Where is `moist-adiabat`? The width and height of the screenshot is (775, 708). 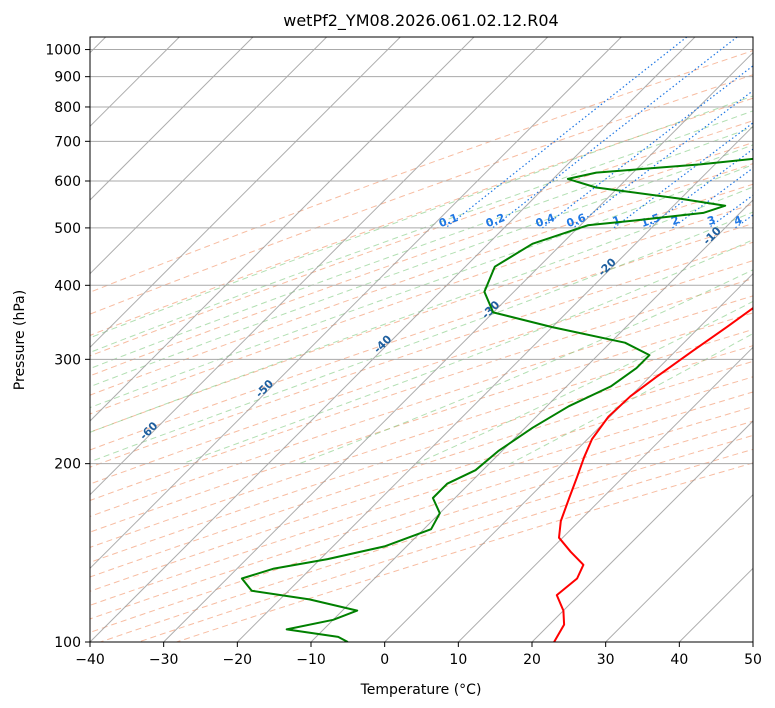
moist-adiabat is located at coordinates (584, 382).